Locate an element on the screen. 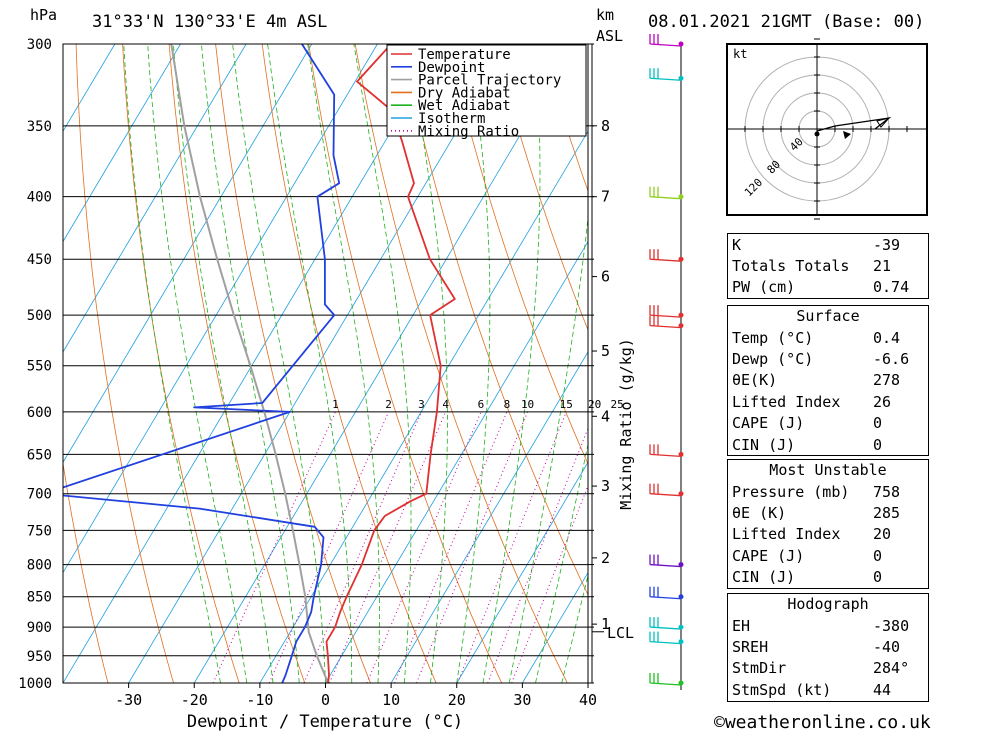 The height and width of the screenshot is (733, 1000). km-tick-label: 6 is located at coordinates (605, 277).